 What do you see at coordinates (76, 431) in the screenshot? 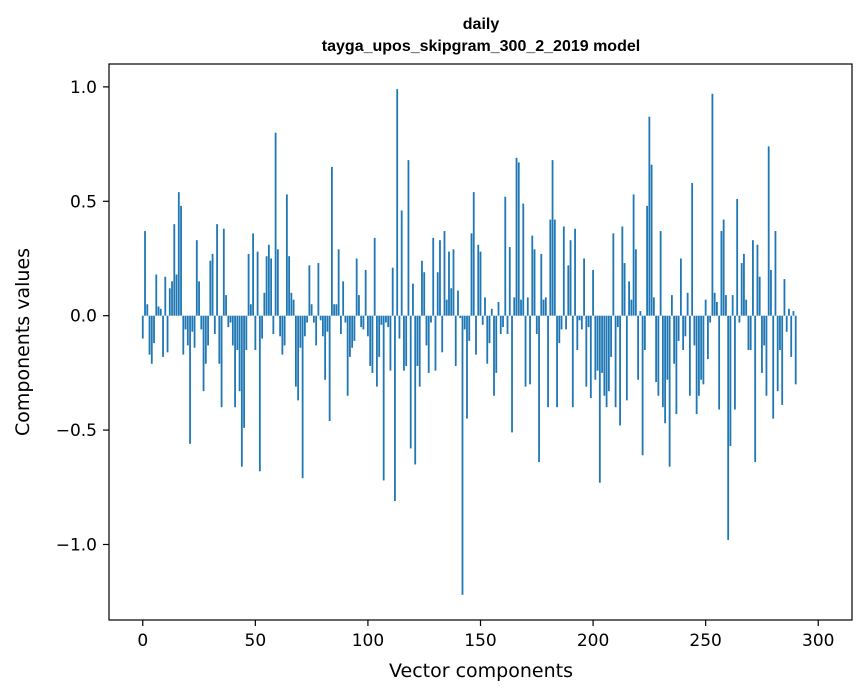
I see `y-tick-label: −0.5` at bounding box center [76, 431].